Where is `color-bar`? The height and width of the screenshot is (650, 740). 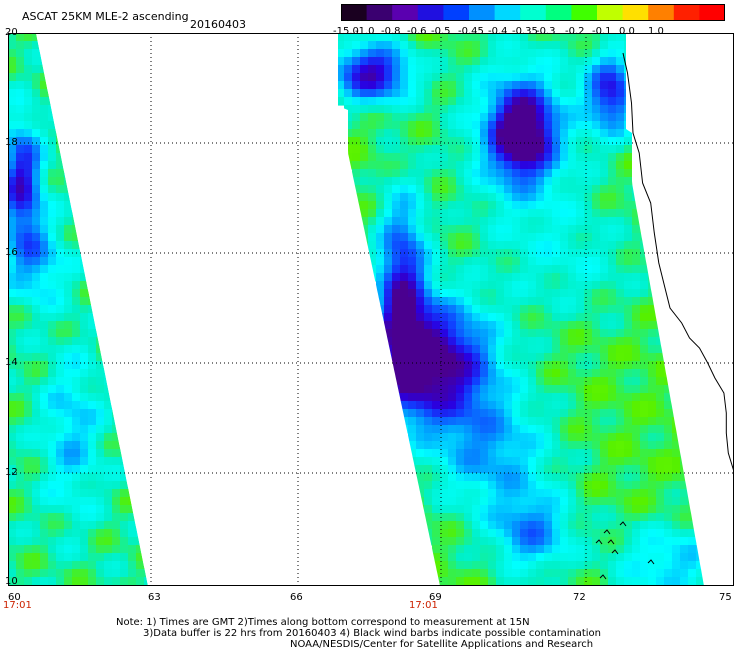
color-bar is located at coordinates (533, 12).